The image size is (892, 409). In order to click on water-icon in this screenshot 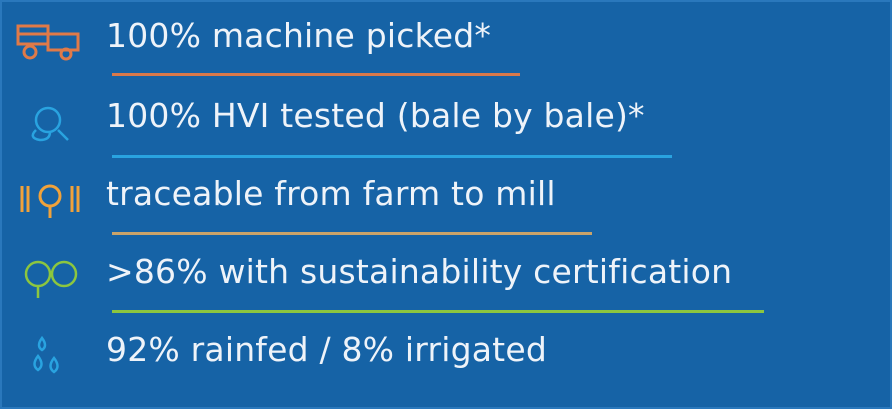, I will do `click(46, 354)`.